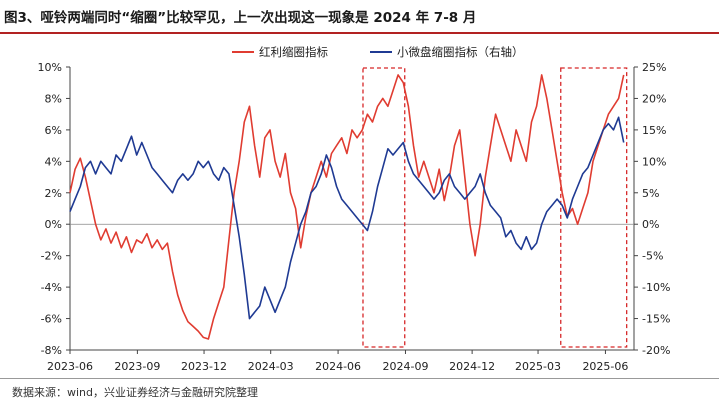 The image size is (719, 416). What do you see at coordinates (460, 52) in the screenshot?
I see `legend-label: 小微盘缩圈指标（右轴）` at bounding box center [460, 52].